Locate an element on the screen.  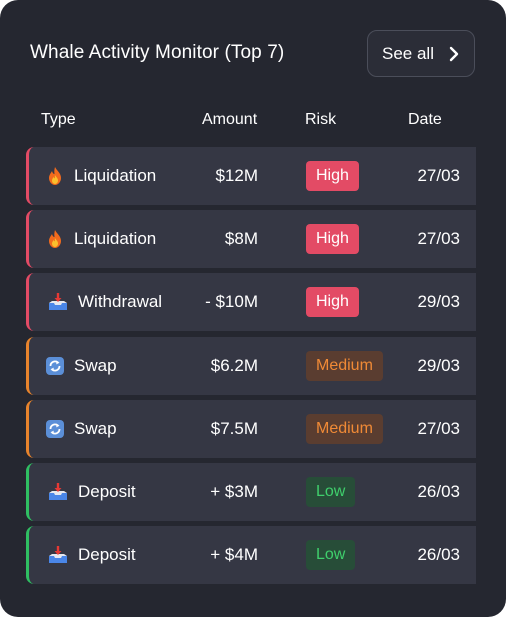
column-header-type: Type is located at coordinates (58, 119).